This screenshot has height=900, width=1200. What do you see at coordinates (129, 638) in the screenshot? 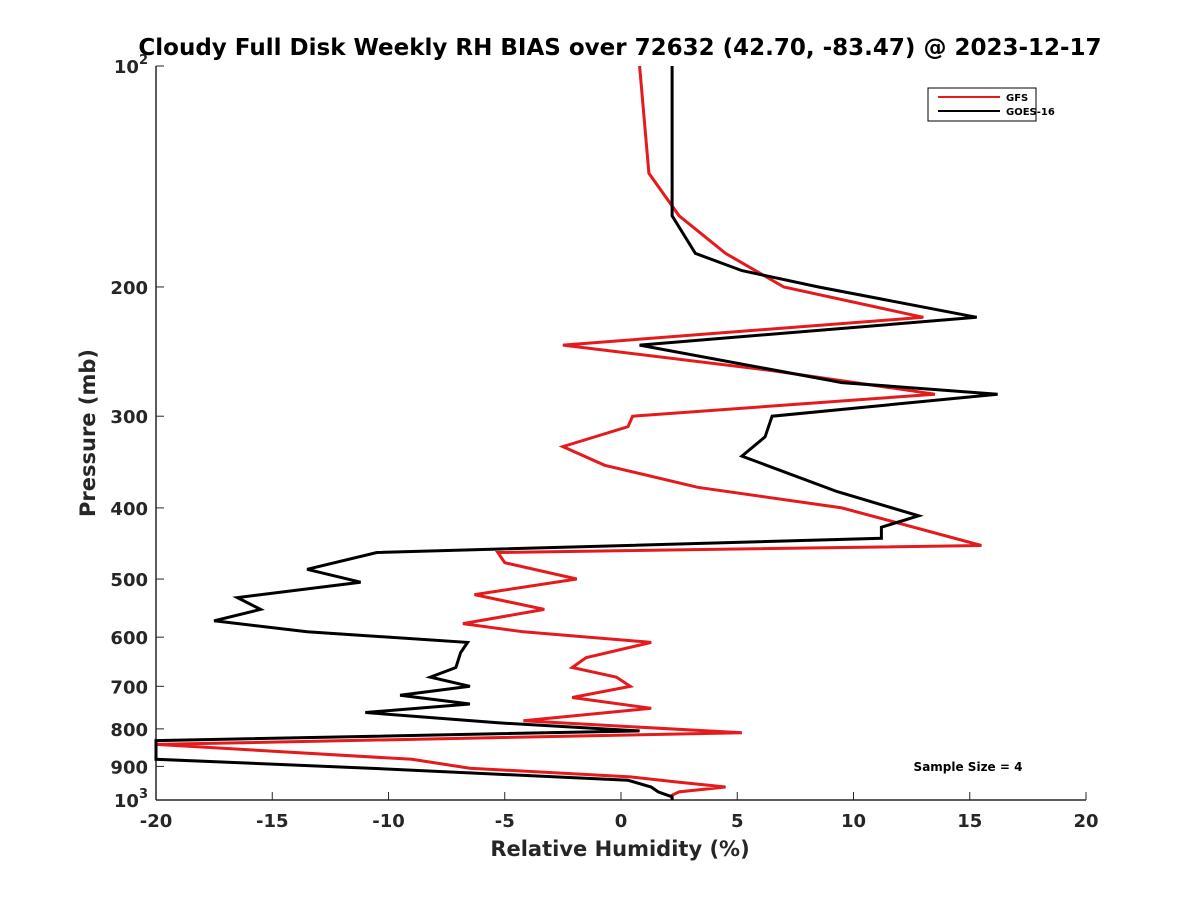
I see `y-tick-label: 600` at bounding box center [129, 638].